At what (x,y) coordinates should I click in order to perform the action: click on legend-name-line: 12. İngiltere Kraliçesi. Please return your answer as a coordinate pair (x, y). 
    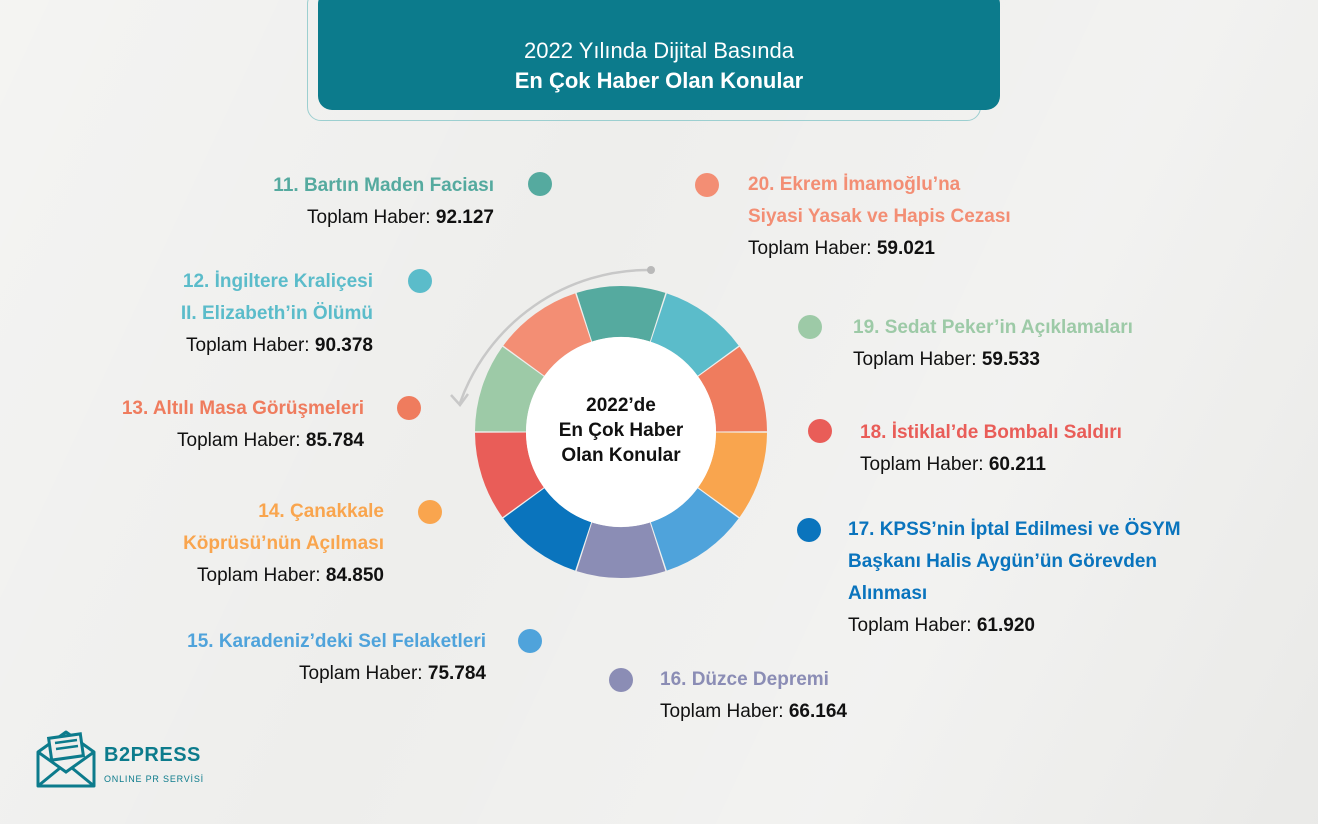
    Looking at the image, I should click on (277, 281).